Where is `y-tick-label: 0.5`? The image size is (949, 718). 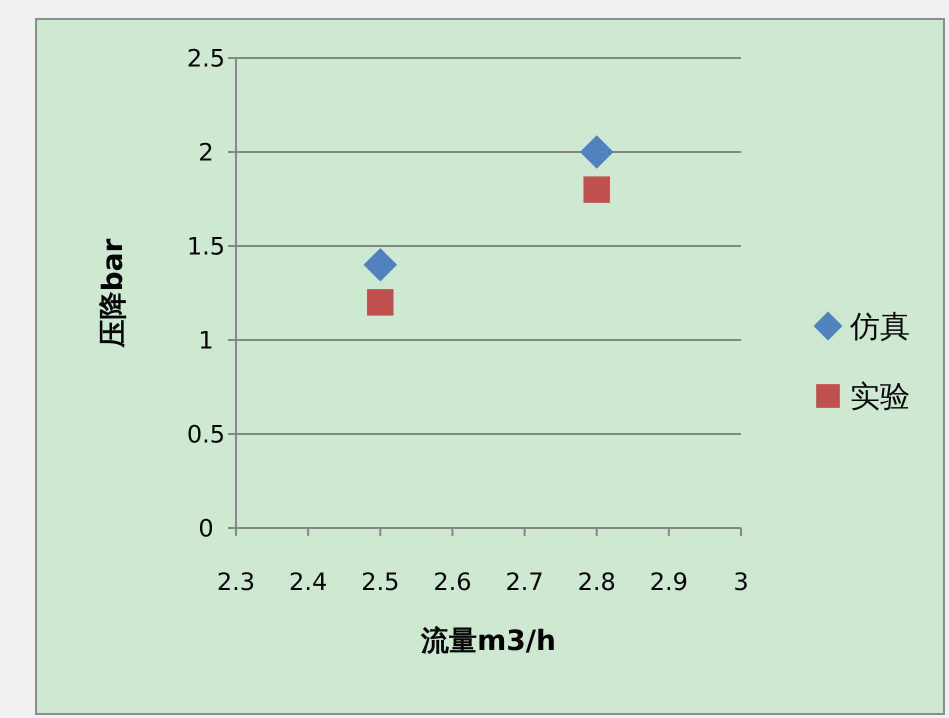 y-tick-label: 0.5 is located at coordinates (206, 434).